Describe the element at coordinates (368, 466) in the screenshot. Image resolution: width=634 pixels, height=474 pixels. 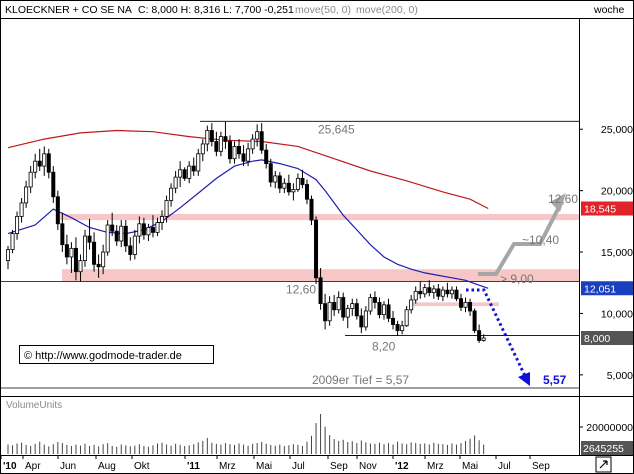
I see `x-tick-label: Nov` at that location.